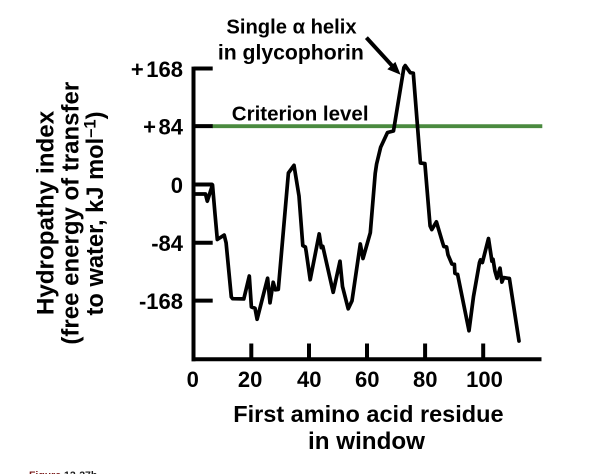 The width and height of the screenshot is (610, 474). Describe the element at coordinates (368, 414) in the screenshot. I see `svg-text: First amino acid residue` at that location.